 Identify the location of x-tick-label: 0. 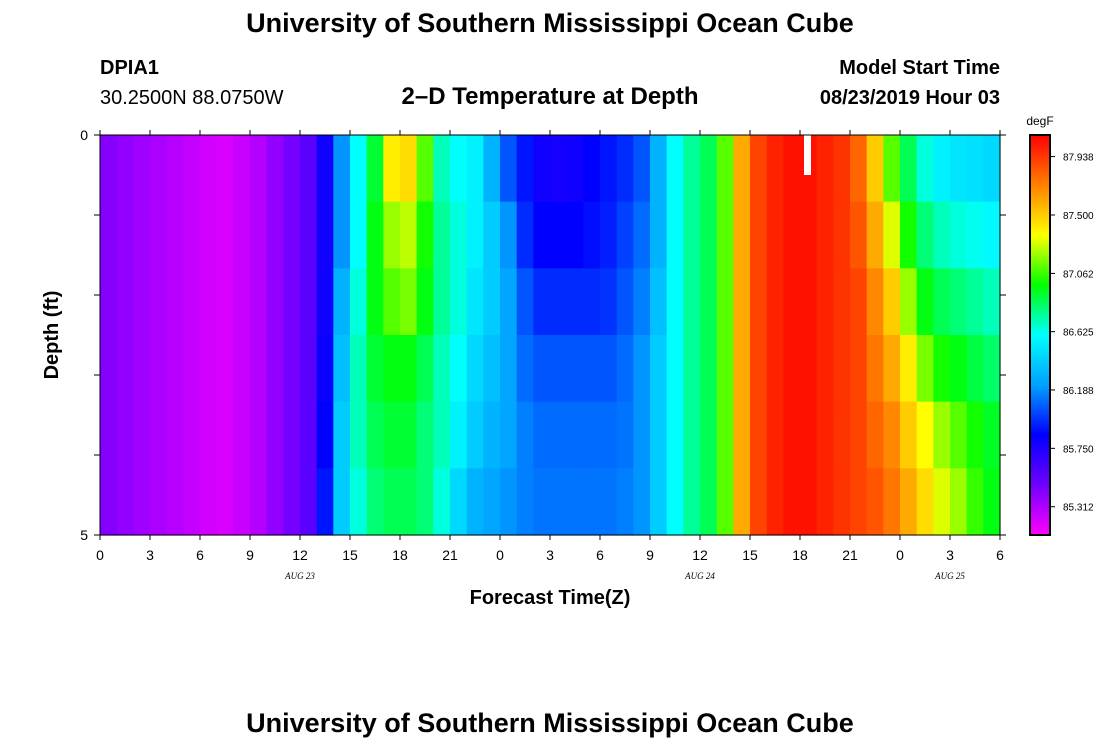
(900, 555).